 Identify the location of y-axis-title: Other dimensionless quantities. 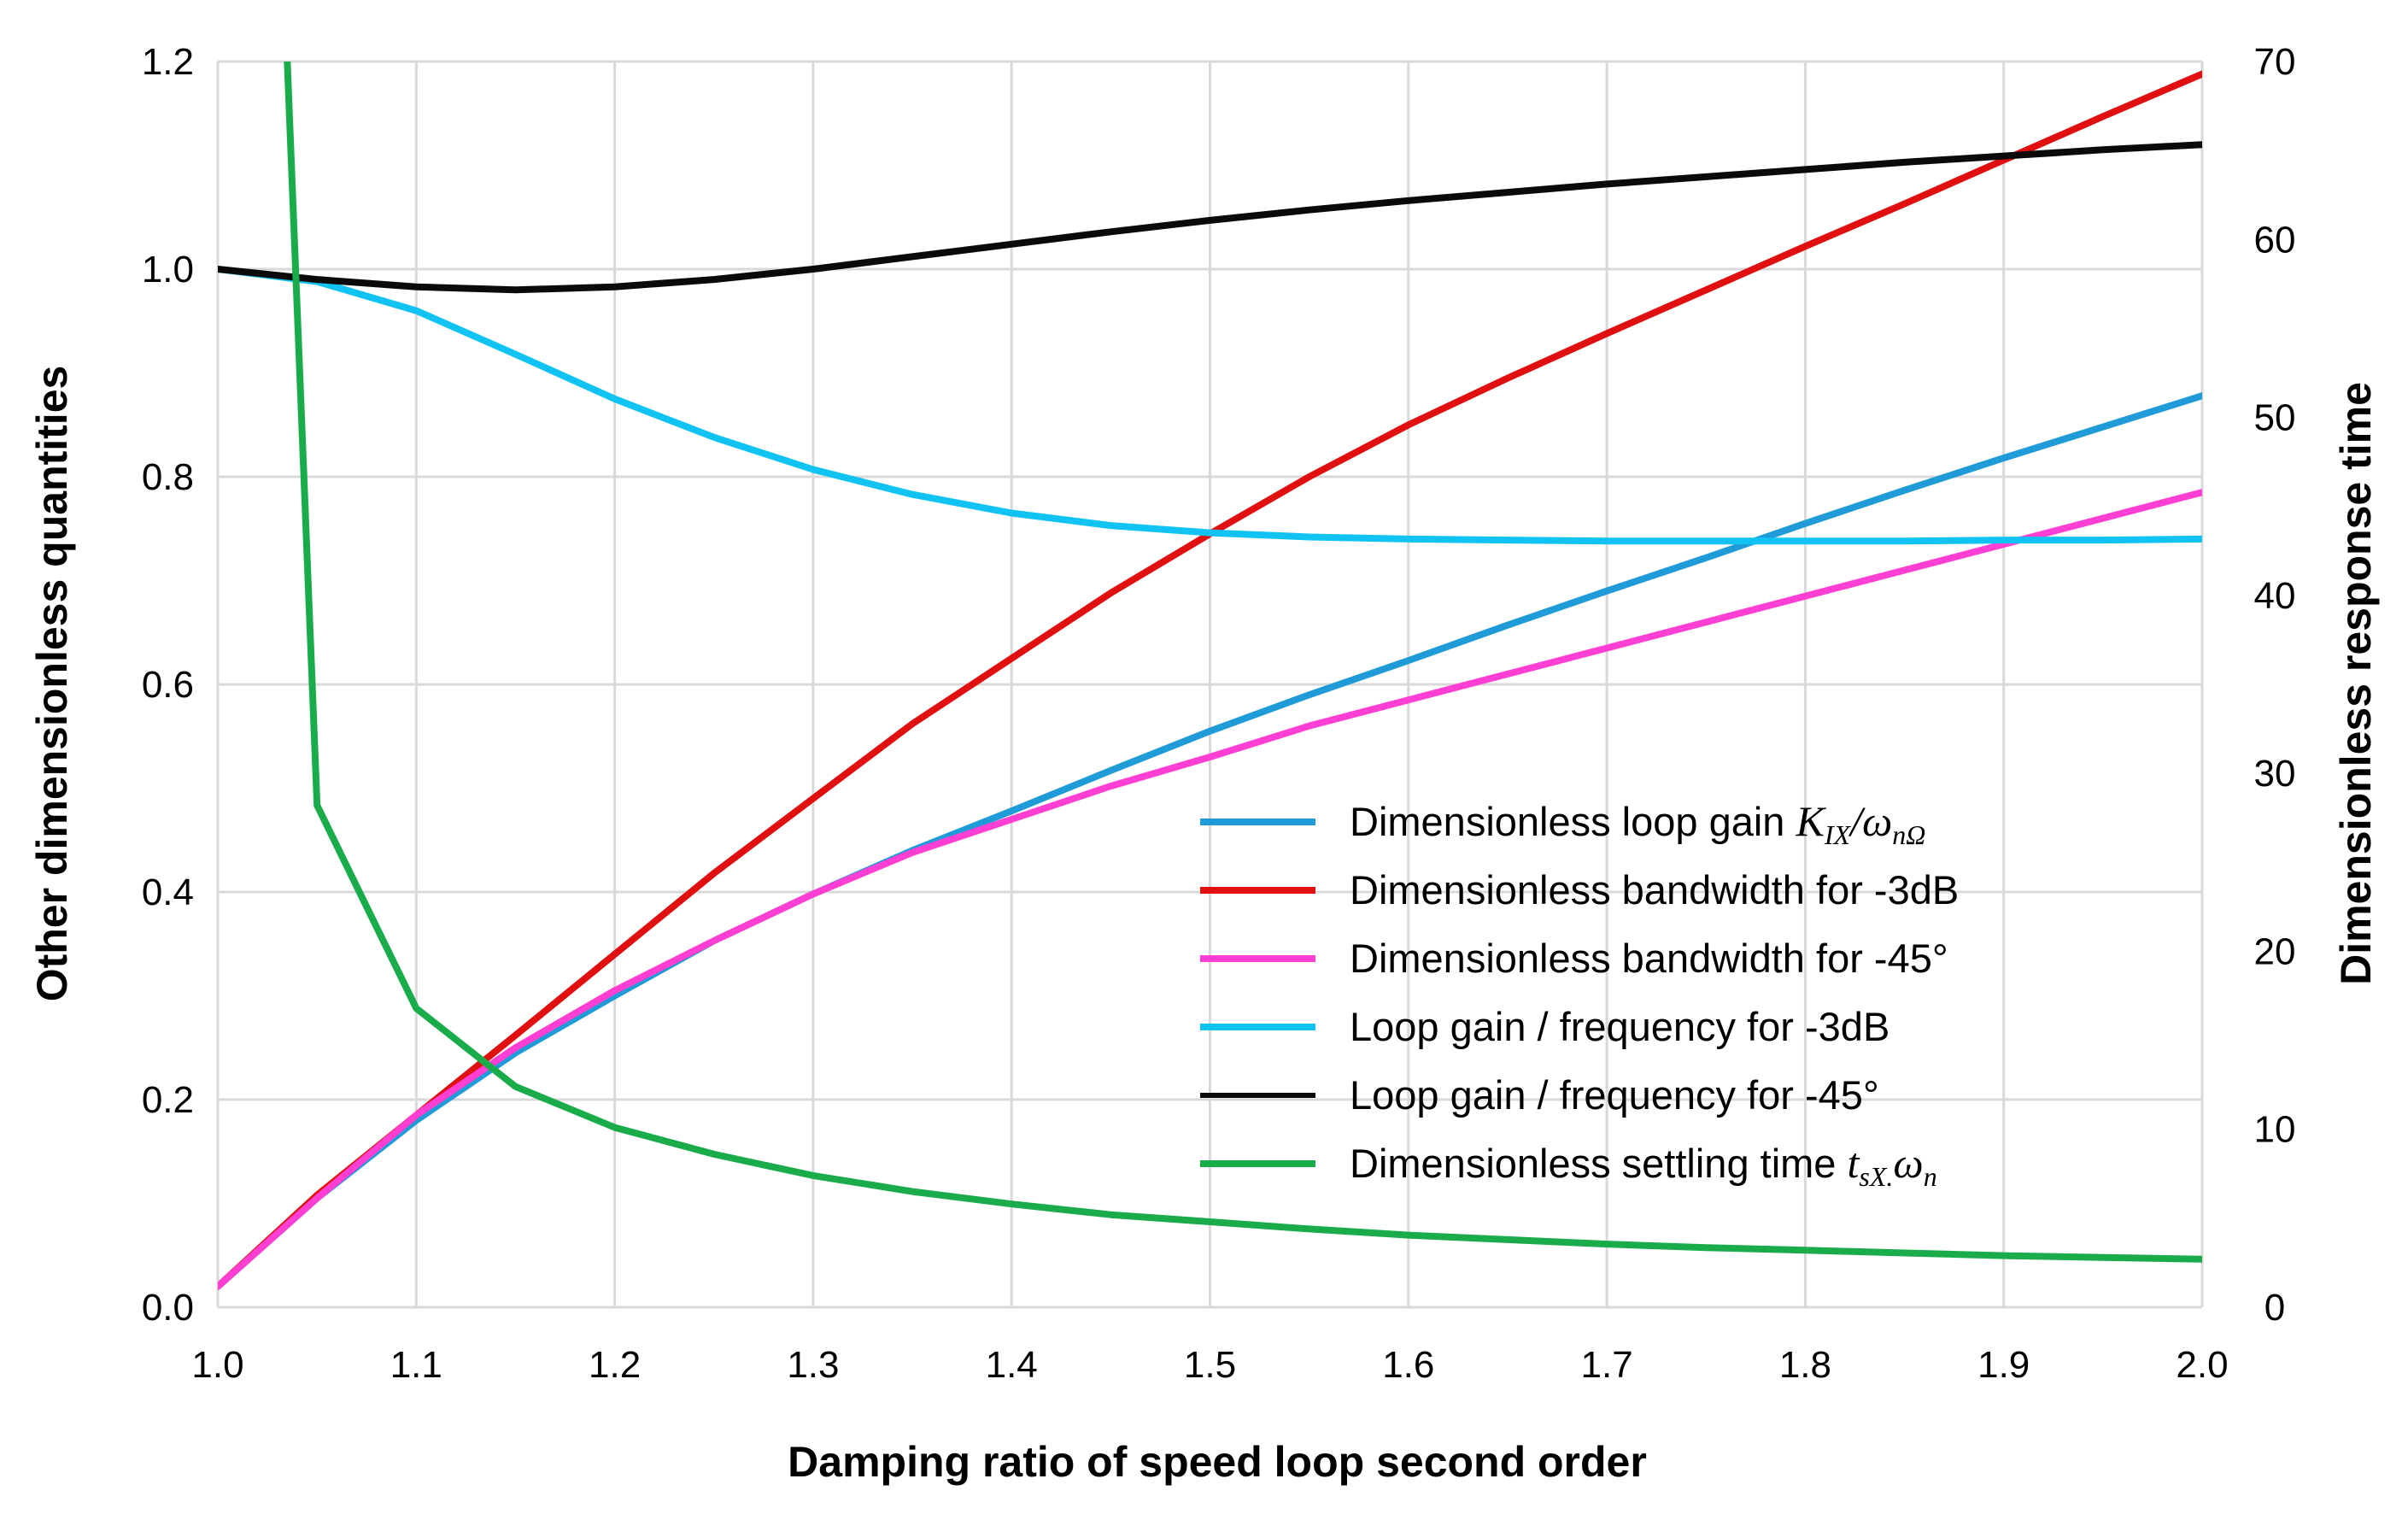
(52, 684).